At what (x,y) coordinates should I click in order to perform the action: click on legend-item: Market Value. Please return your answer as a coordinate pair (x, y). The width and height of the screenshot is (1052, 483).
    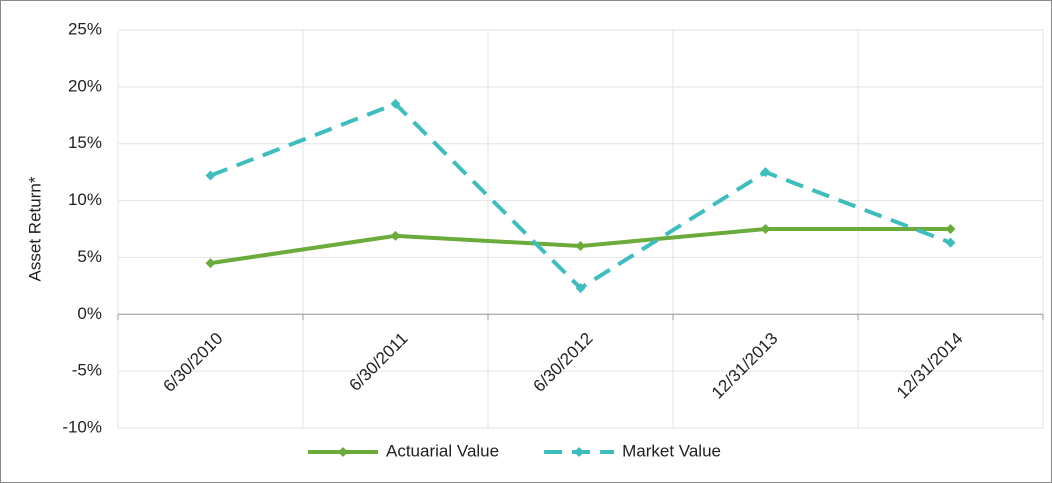
    Looking at the image, I should click on (632, 450).